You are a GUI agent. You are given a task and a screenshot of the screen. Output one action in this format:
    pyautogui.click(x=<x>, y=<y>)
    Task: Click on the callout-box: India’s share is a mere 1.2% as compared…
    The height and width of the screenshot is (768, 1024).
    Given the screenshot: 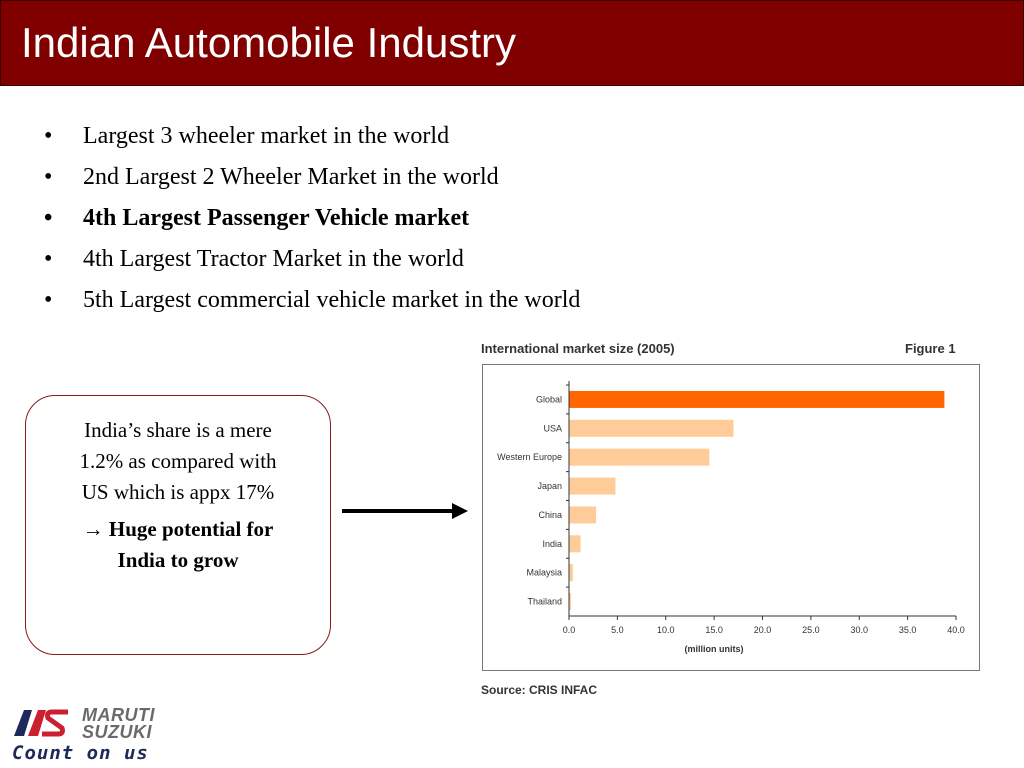 What is the action you would take?
    pyautogui.click(x=178, y=525)
    